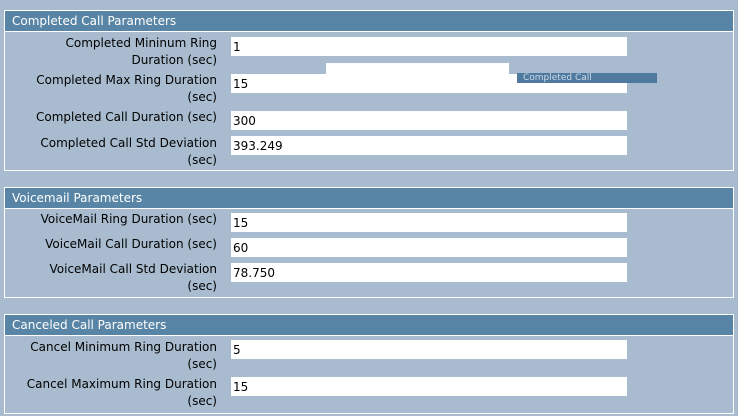 This screenshot has height=416, width=738. Describe the element at coordinates (123, 347) in the screenshot. I see `cancel-min-ring-label-line1: Cancel Minimum Ring Duration` at that location.